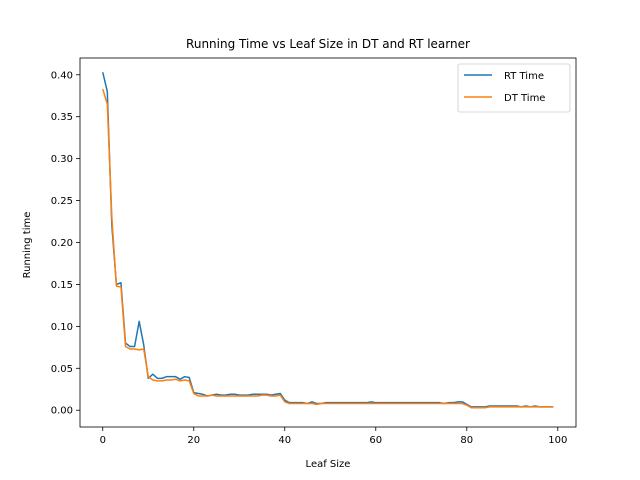  What do you see at coordinates (557, 440) in the screenshot?
I see `x-tick-label: 100` at bounding box center [557, 440].